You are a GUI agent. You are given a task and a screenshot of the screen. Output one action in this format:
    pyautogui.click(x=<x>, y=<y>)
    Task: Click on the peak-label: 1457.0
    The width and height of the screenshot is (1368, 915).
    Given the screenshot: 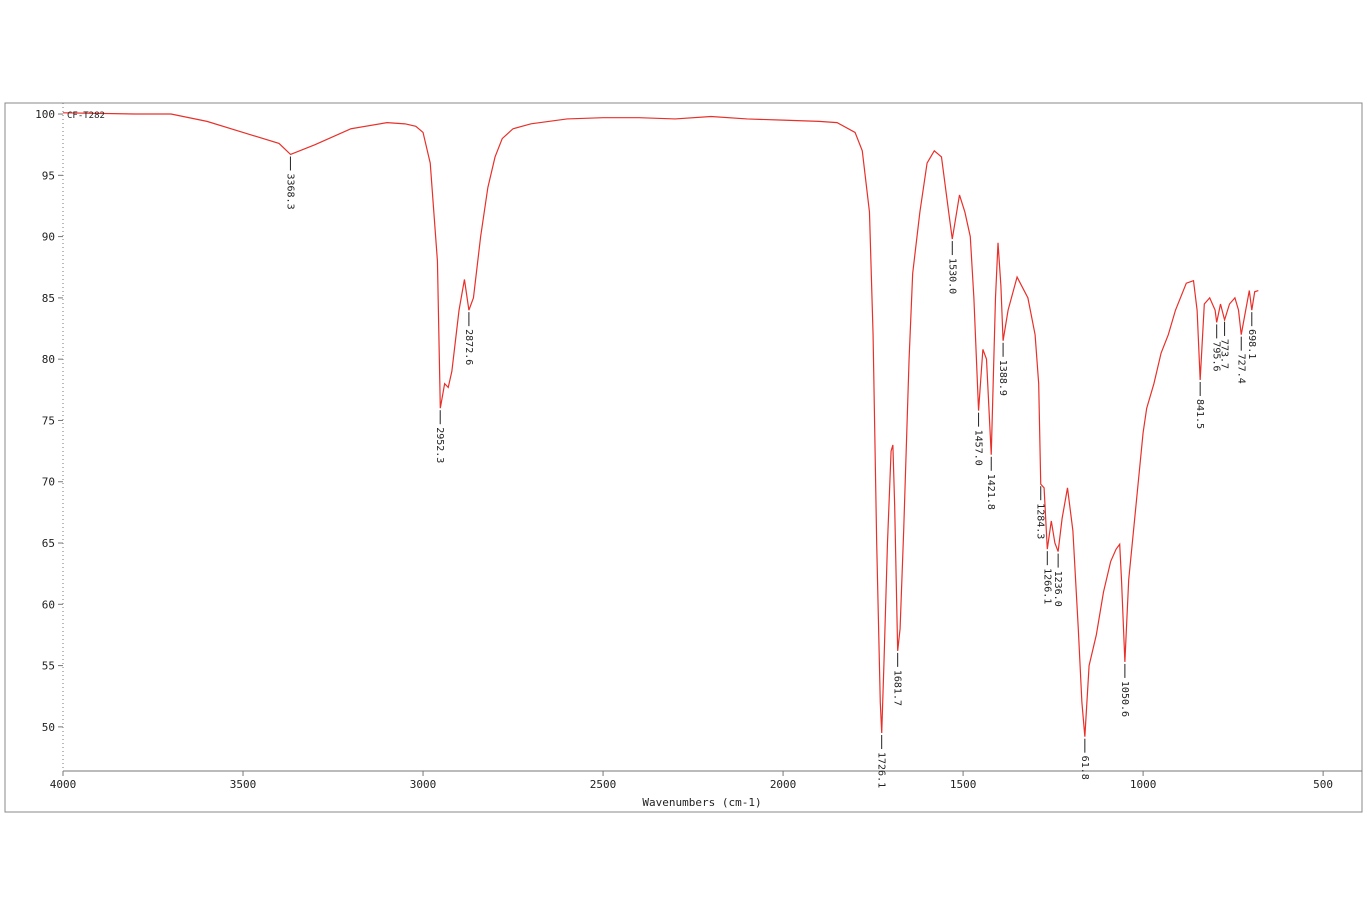 What is the action you would take?
    pyautogui.click(x=978, y=448)
    